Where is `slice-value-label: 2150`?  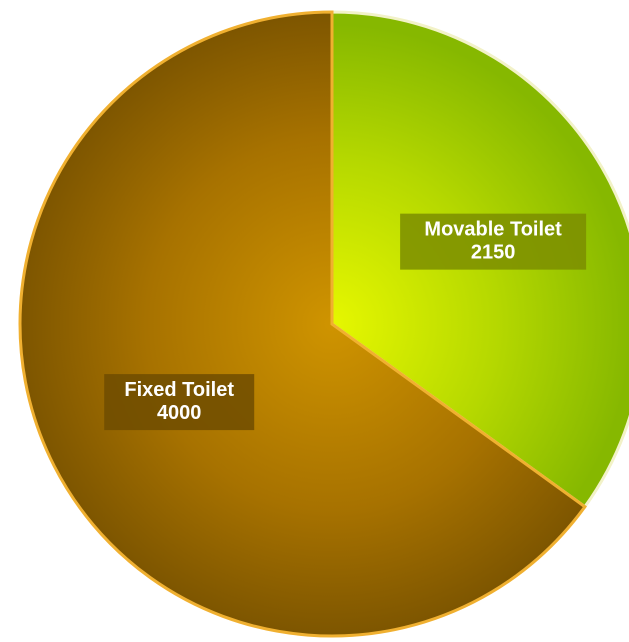
slice-value-label: 2150 is located at coordinates (493, 253).